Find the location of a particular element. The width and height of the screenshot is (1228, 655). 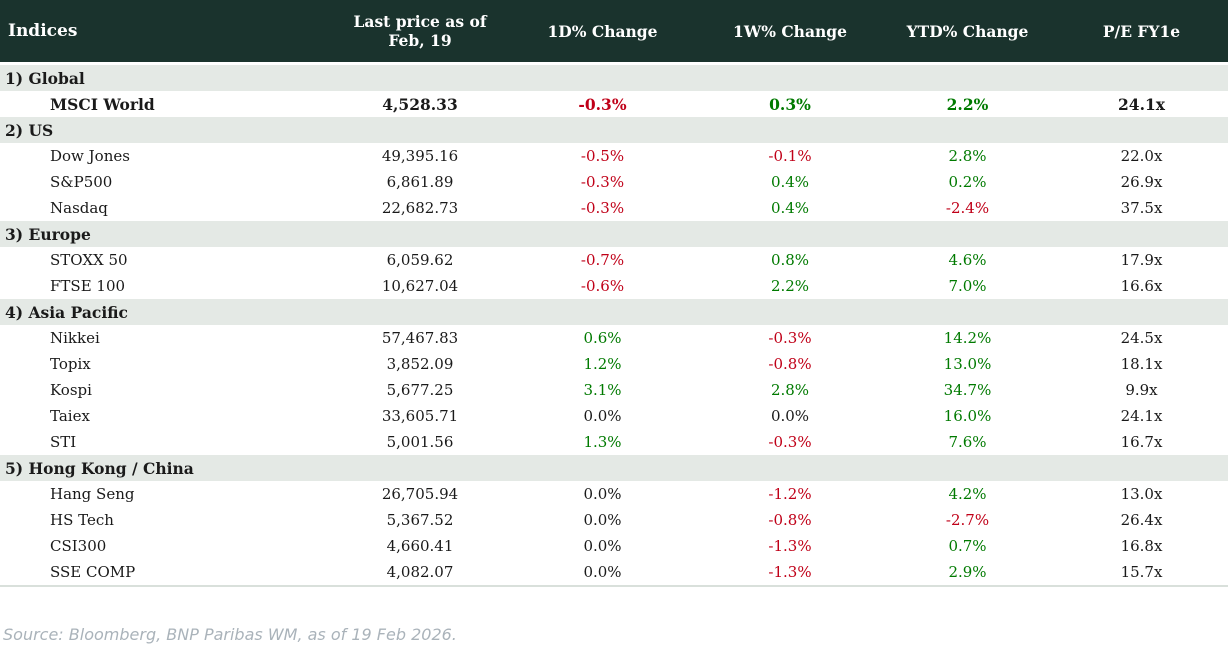

index-name: FTSE 100 is located at coordinates (88, 286).